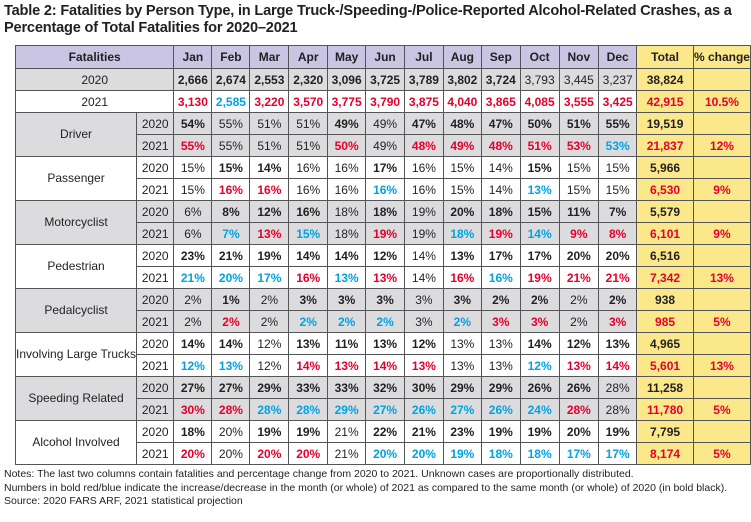 The width and height of the screenshot is (751, 522). I want to click on category-label: Driver, so click(76, 134).